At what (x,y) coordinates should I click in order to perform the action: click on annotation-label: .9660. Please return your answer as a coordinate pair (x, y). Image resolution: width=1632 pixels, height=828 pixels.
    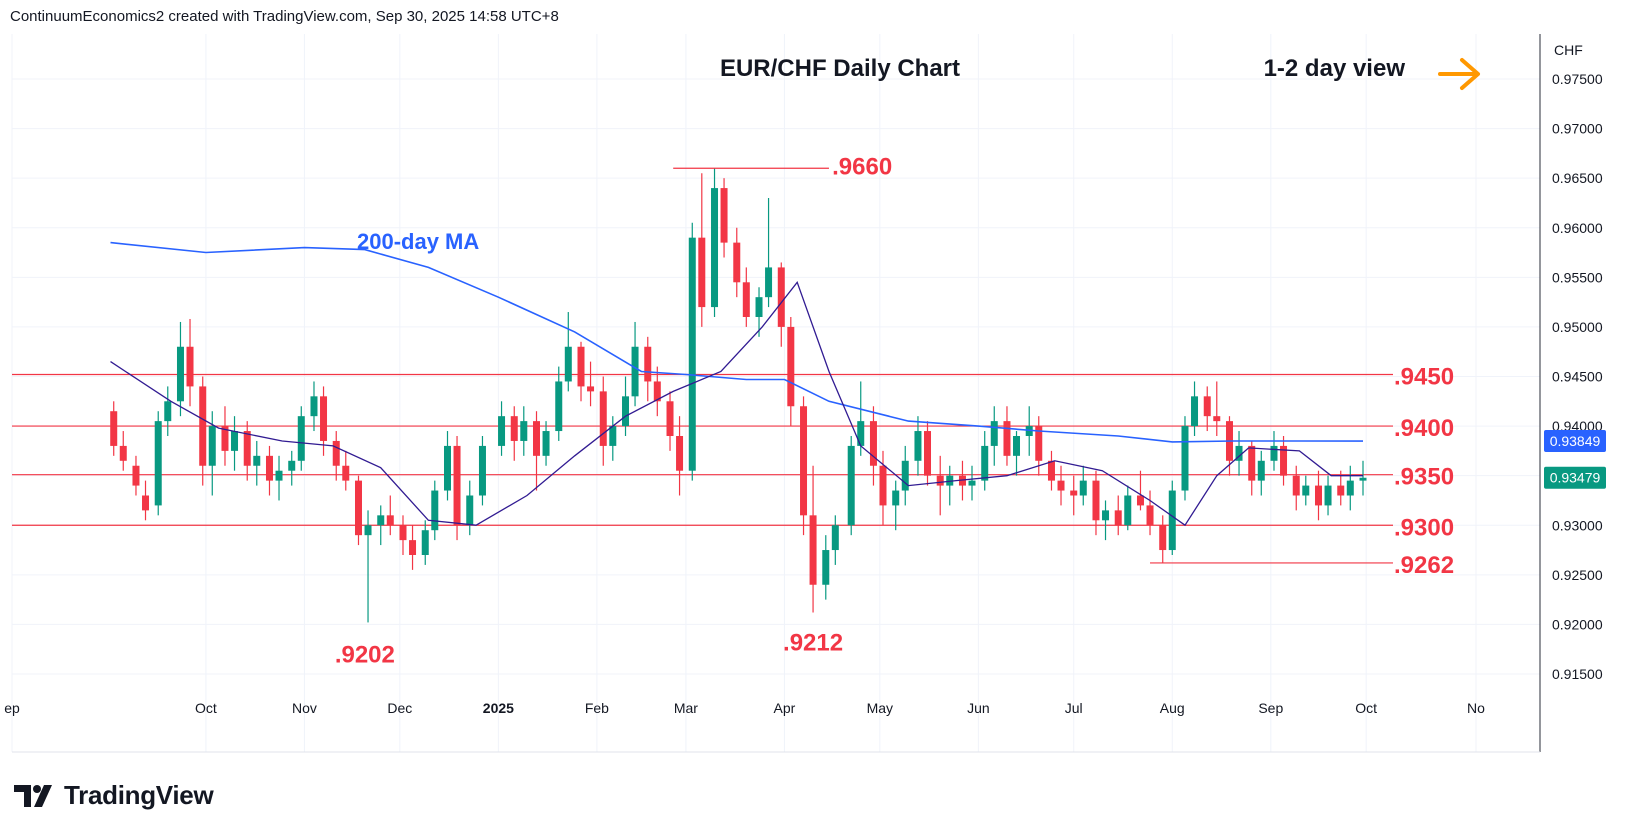
    Looking at the image, I should click on (862, 166).